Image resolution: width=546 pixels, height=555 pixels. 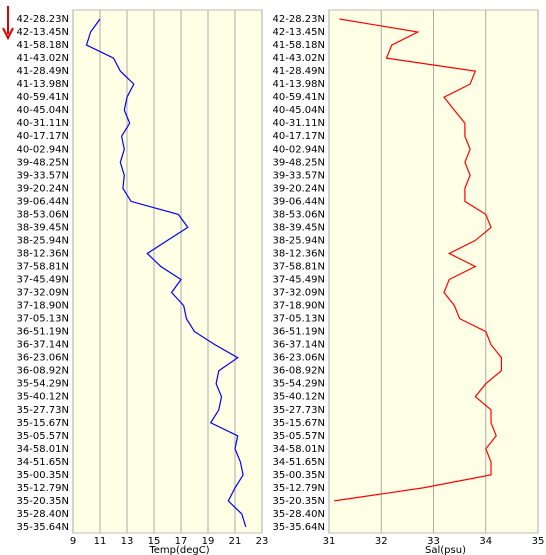 I want to click on x-axis-label: Sal(psu), so click(x=445, y=550).